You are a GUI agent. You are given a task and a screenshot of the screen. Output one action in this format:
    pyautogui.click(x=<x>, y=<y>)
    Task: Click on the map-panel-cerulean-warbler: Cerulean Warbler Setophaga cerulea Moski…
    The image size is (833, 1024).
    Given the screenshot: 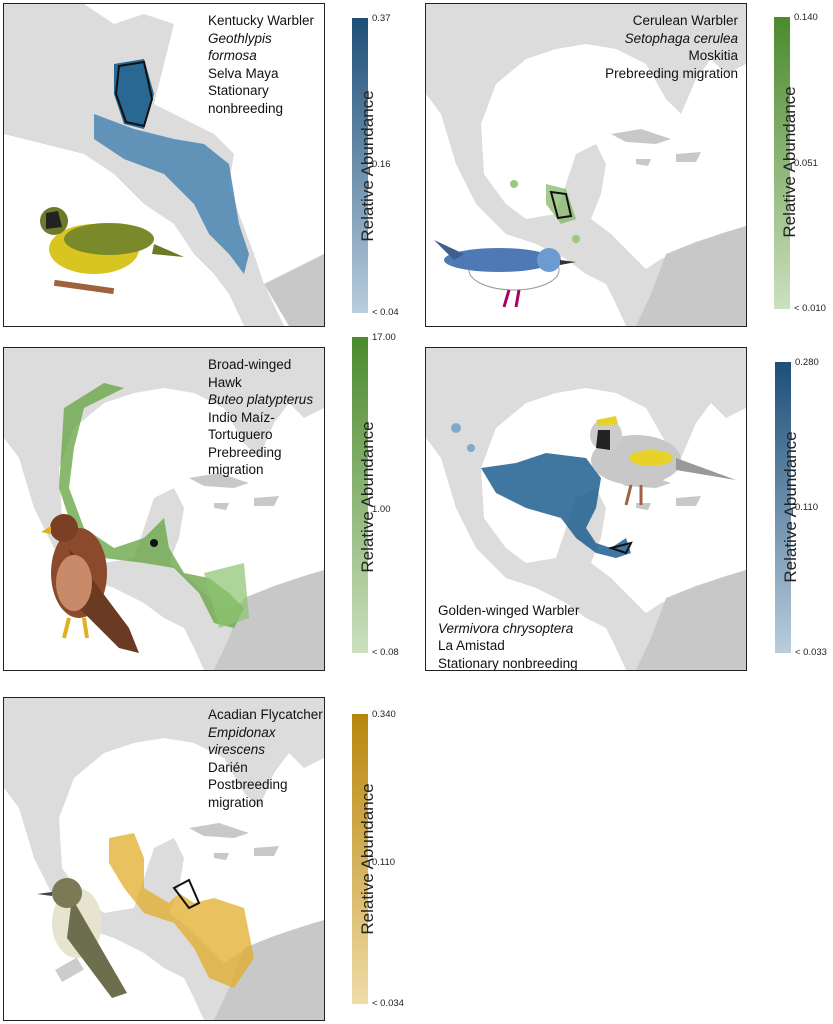 What is the action you would take?
    pyautogui.click(x=586, y=165)
    